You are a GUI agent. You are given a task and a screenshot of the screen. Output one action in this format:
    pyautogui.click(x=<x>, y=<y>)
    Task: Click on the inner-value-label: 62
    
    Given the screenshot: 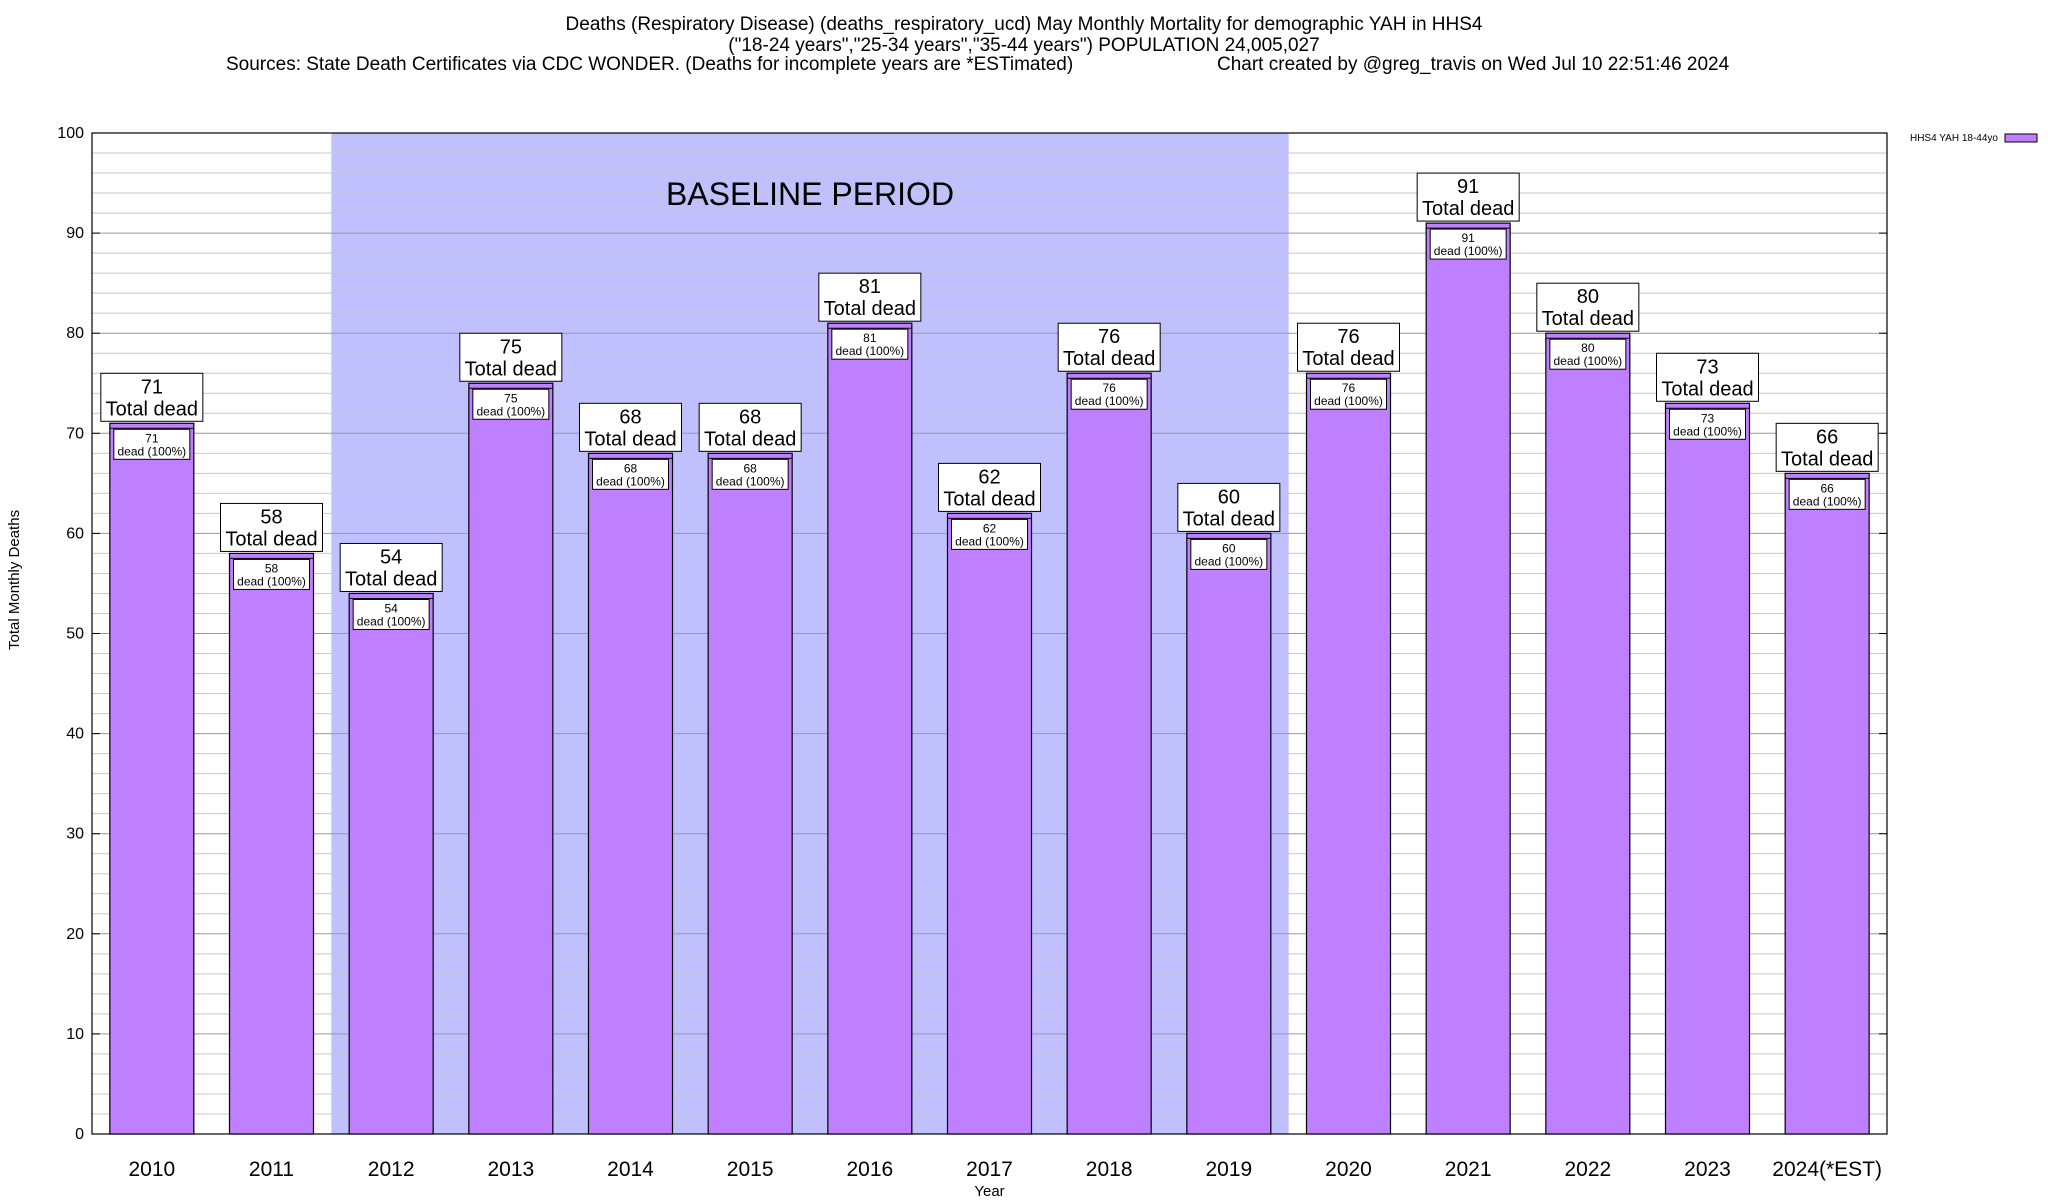 What is the action you would take?
    pyautogui.click(x=990, y=528)
    